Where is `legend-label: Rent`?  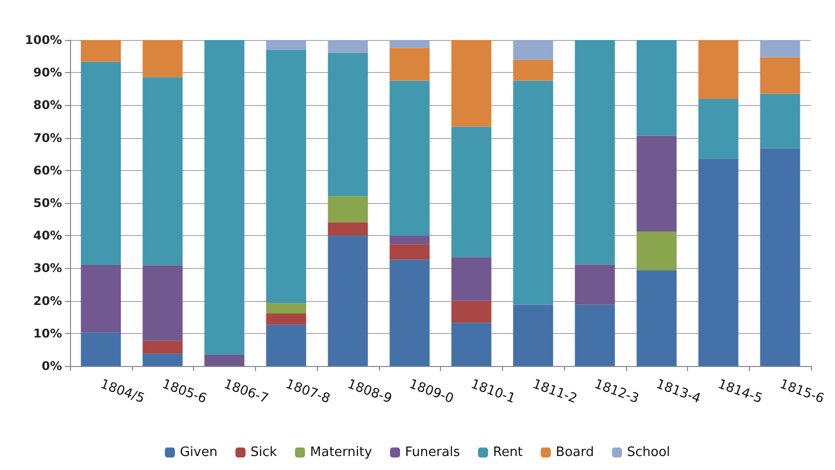
legend-label: Rent is located at coordinates (507, 452).